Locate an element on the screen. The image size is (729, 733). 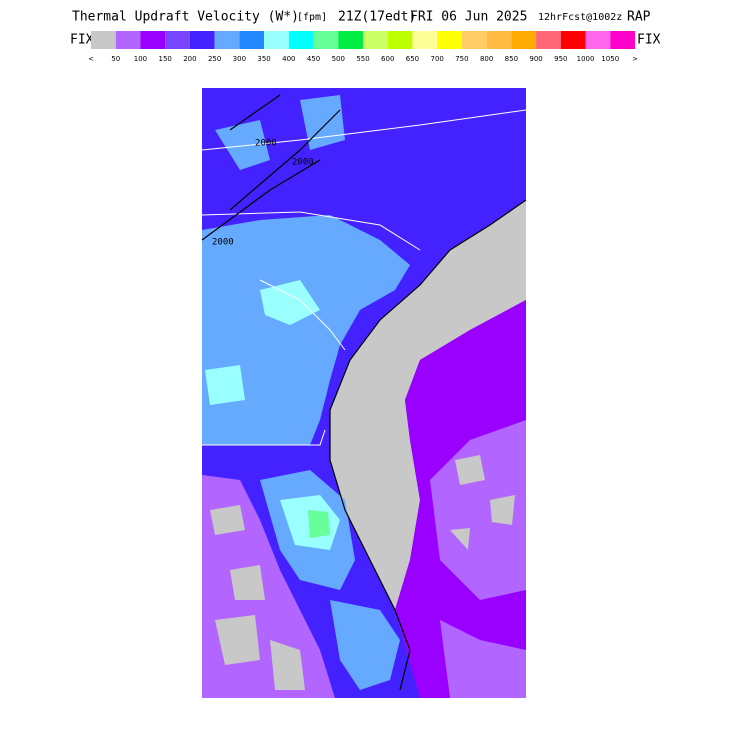
legend-label: 350 is located at coordinates (263, 59).